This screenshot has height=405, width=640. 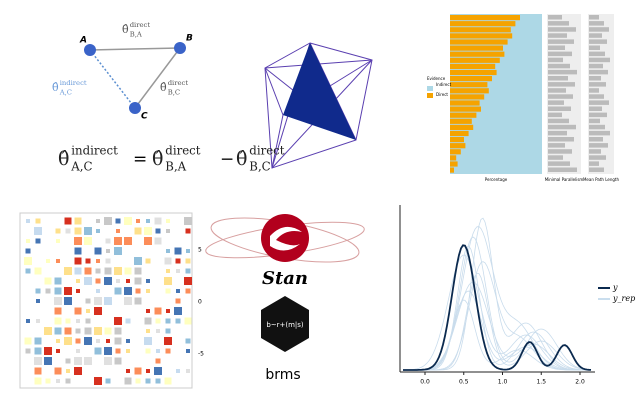 I want to click on brms-formula: b~r+(m|s), so click(x=285, y=325).